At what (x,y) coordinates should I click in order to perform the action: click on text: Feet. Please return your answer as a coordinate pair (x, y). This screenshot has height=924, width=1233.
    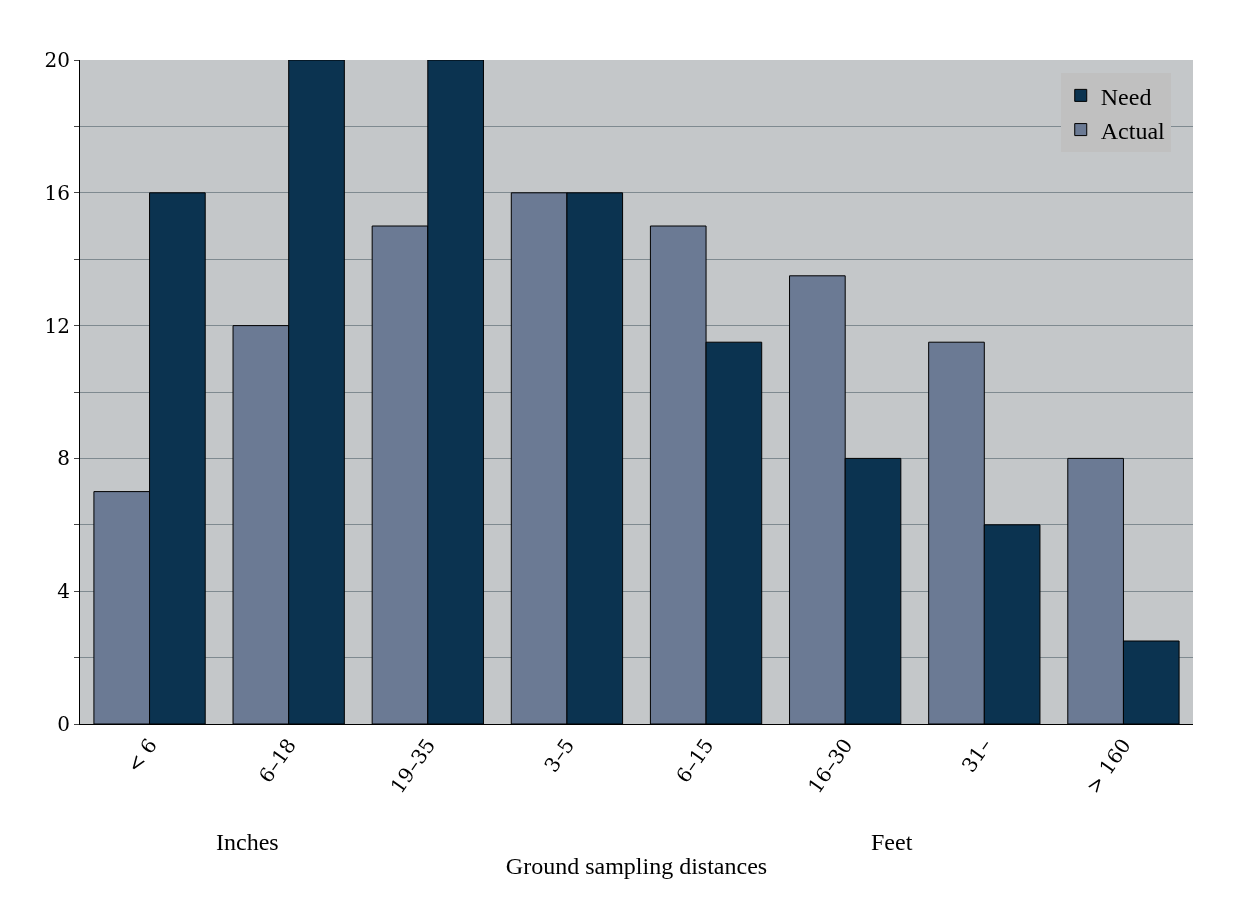
    Looking at the image, I should click on (892, 842).